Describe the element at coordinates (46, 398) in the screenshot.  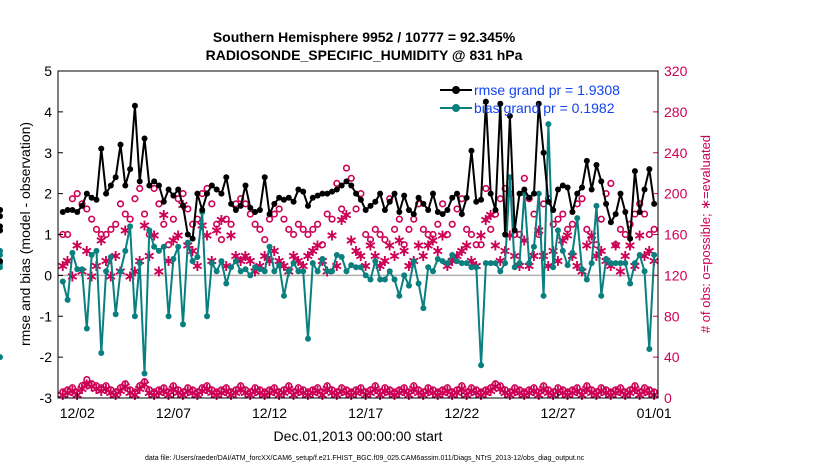
I see `y-tick-label: -3` at that location.